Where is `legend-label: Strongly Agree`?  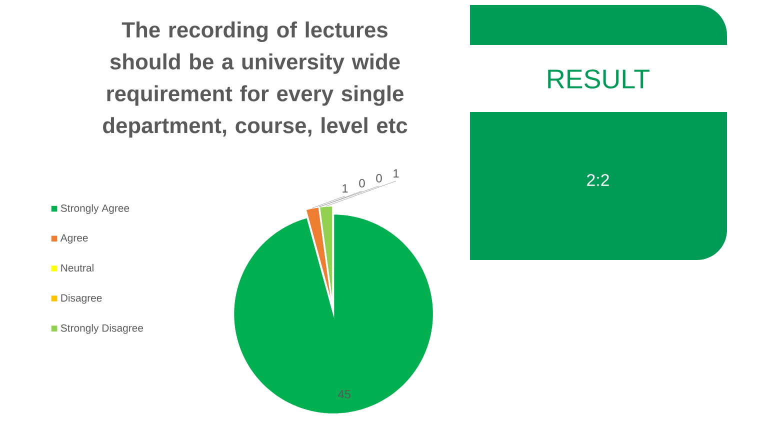 legend-label: Strongly Agree is located at coordinates (95, 209).